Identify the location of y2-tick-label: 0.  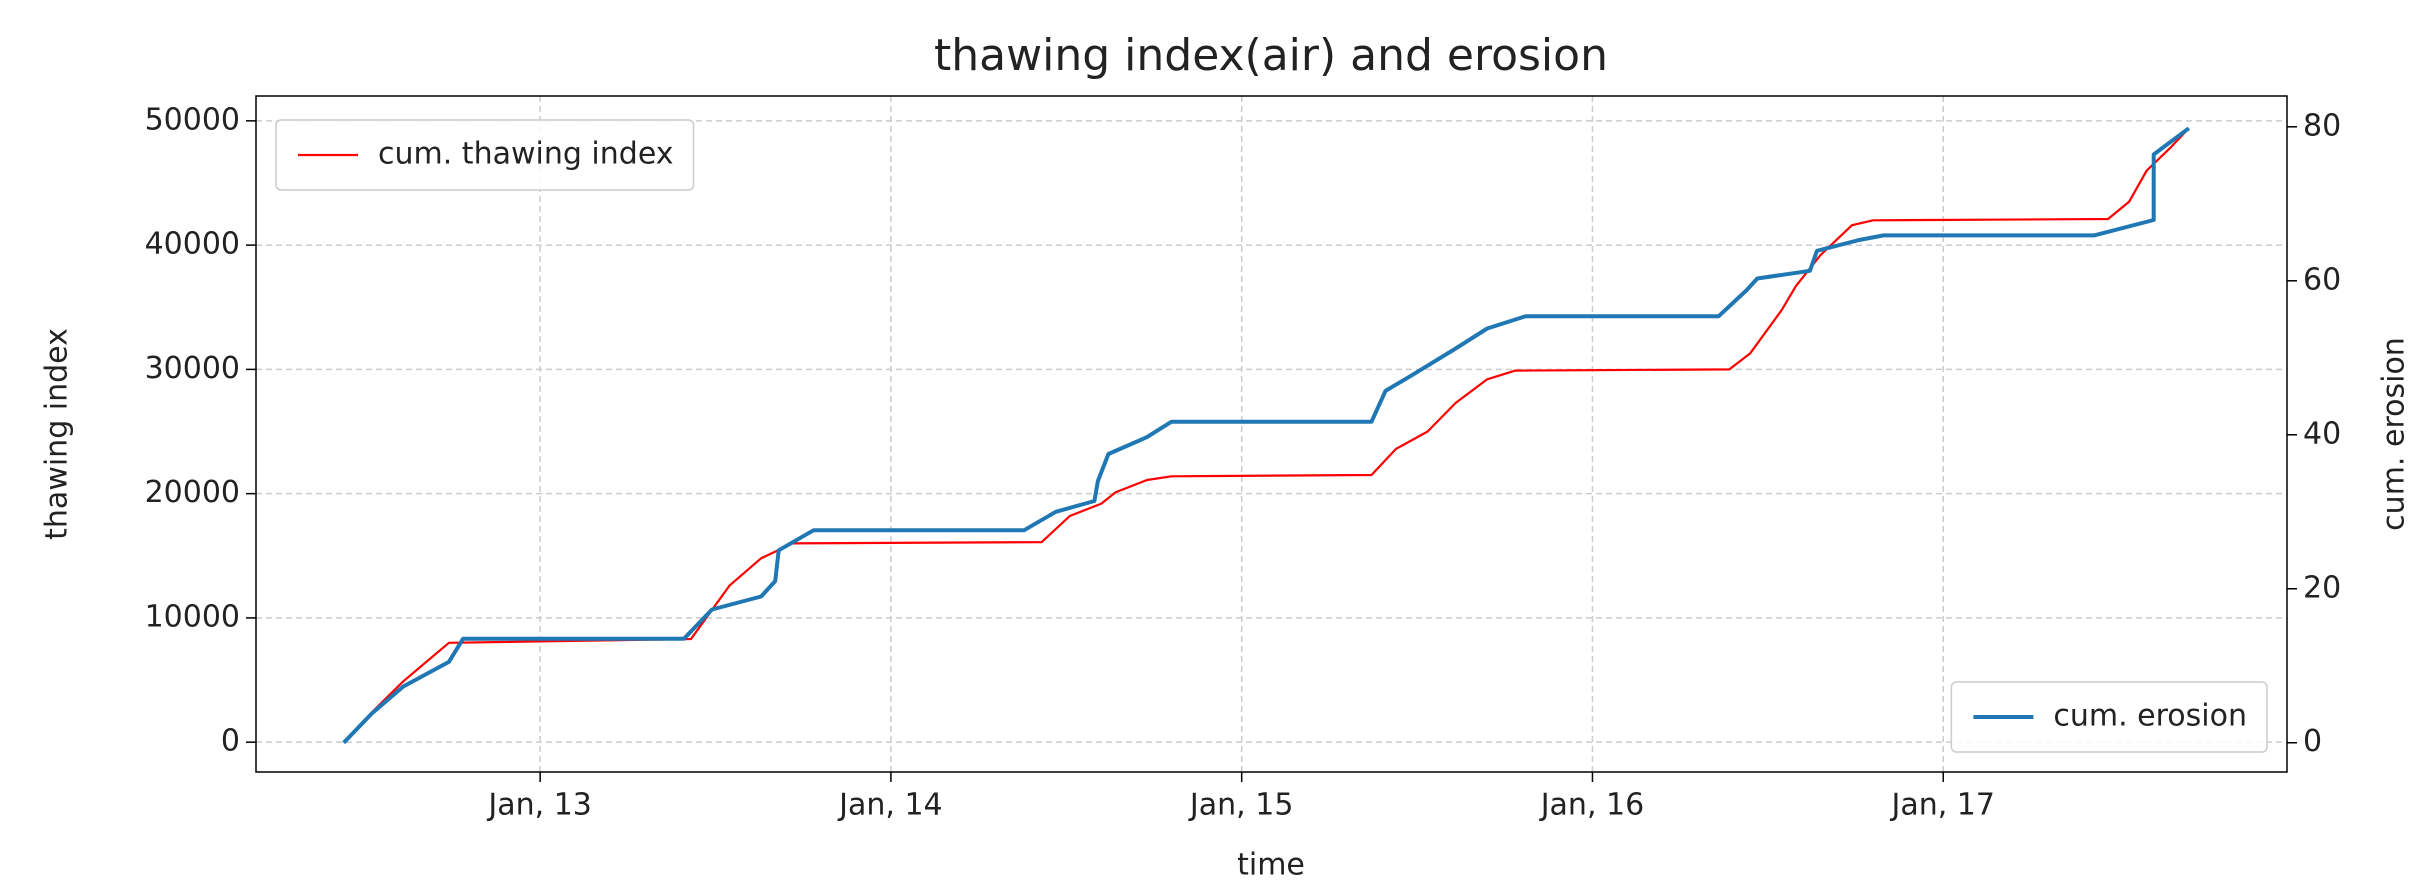
(2312, 741).